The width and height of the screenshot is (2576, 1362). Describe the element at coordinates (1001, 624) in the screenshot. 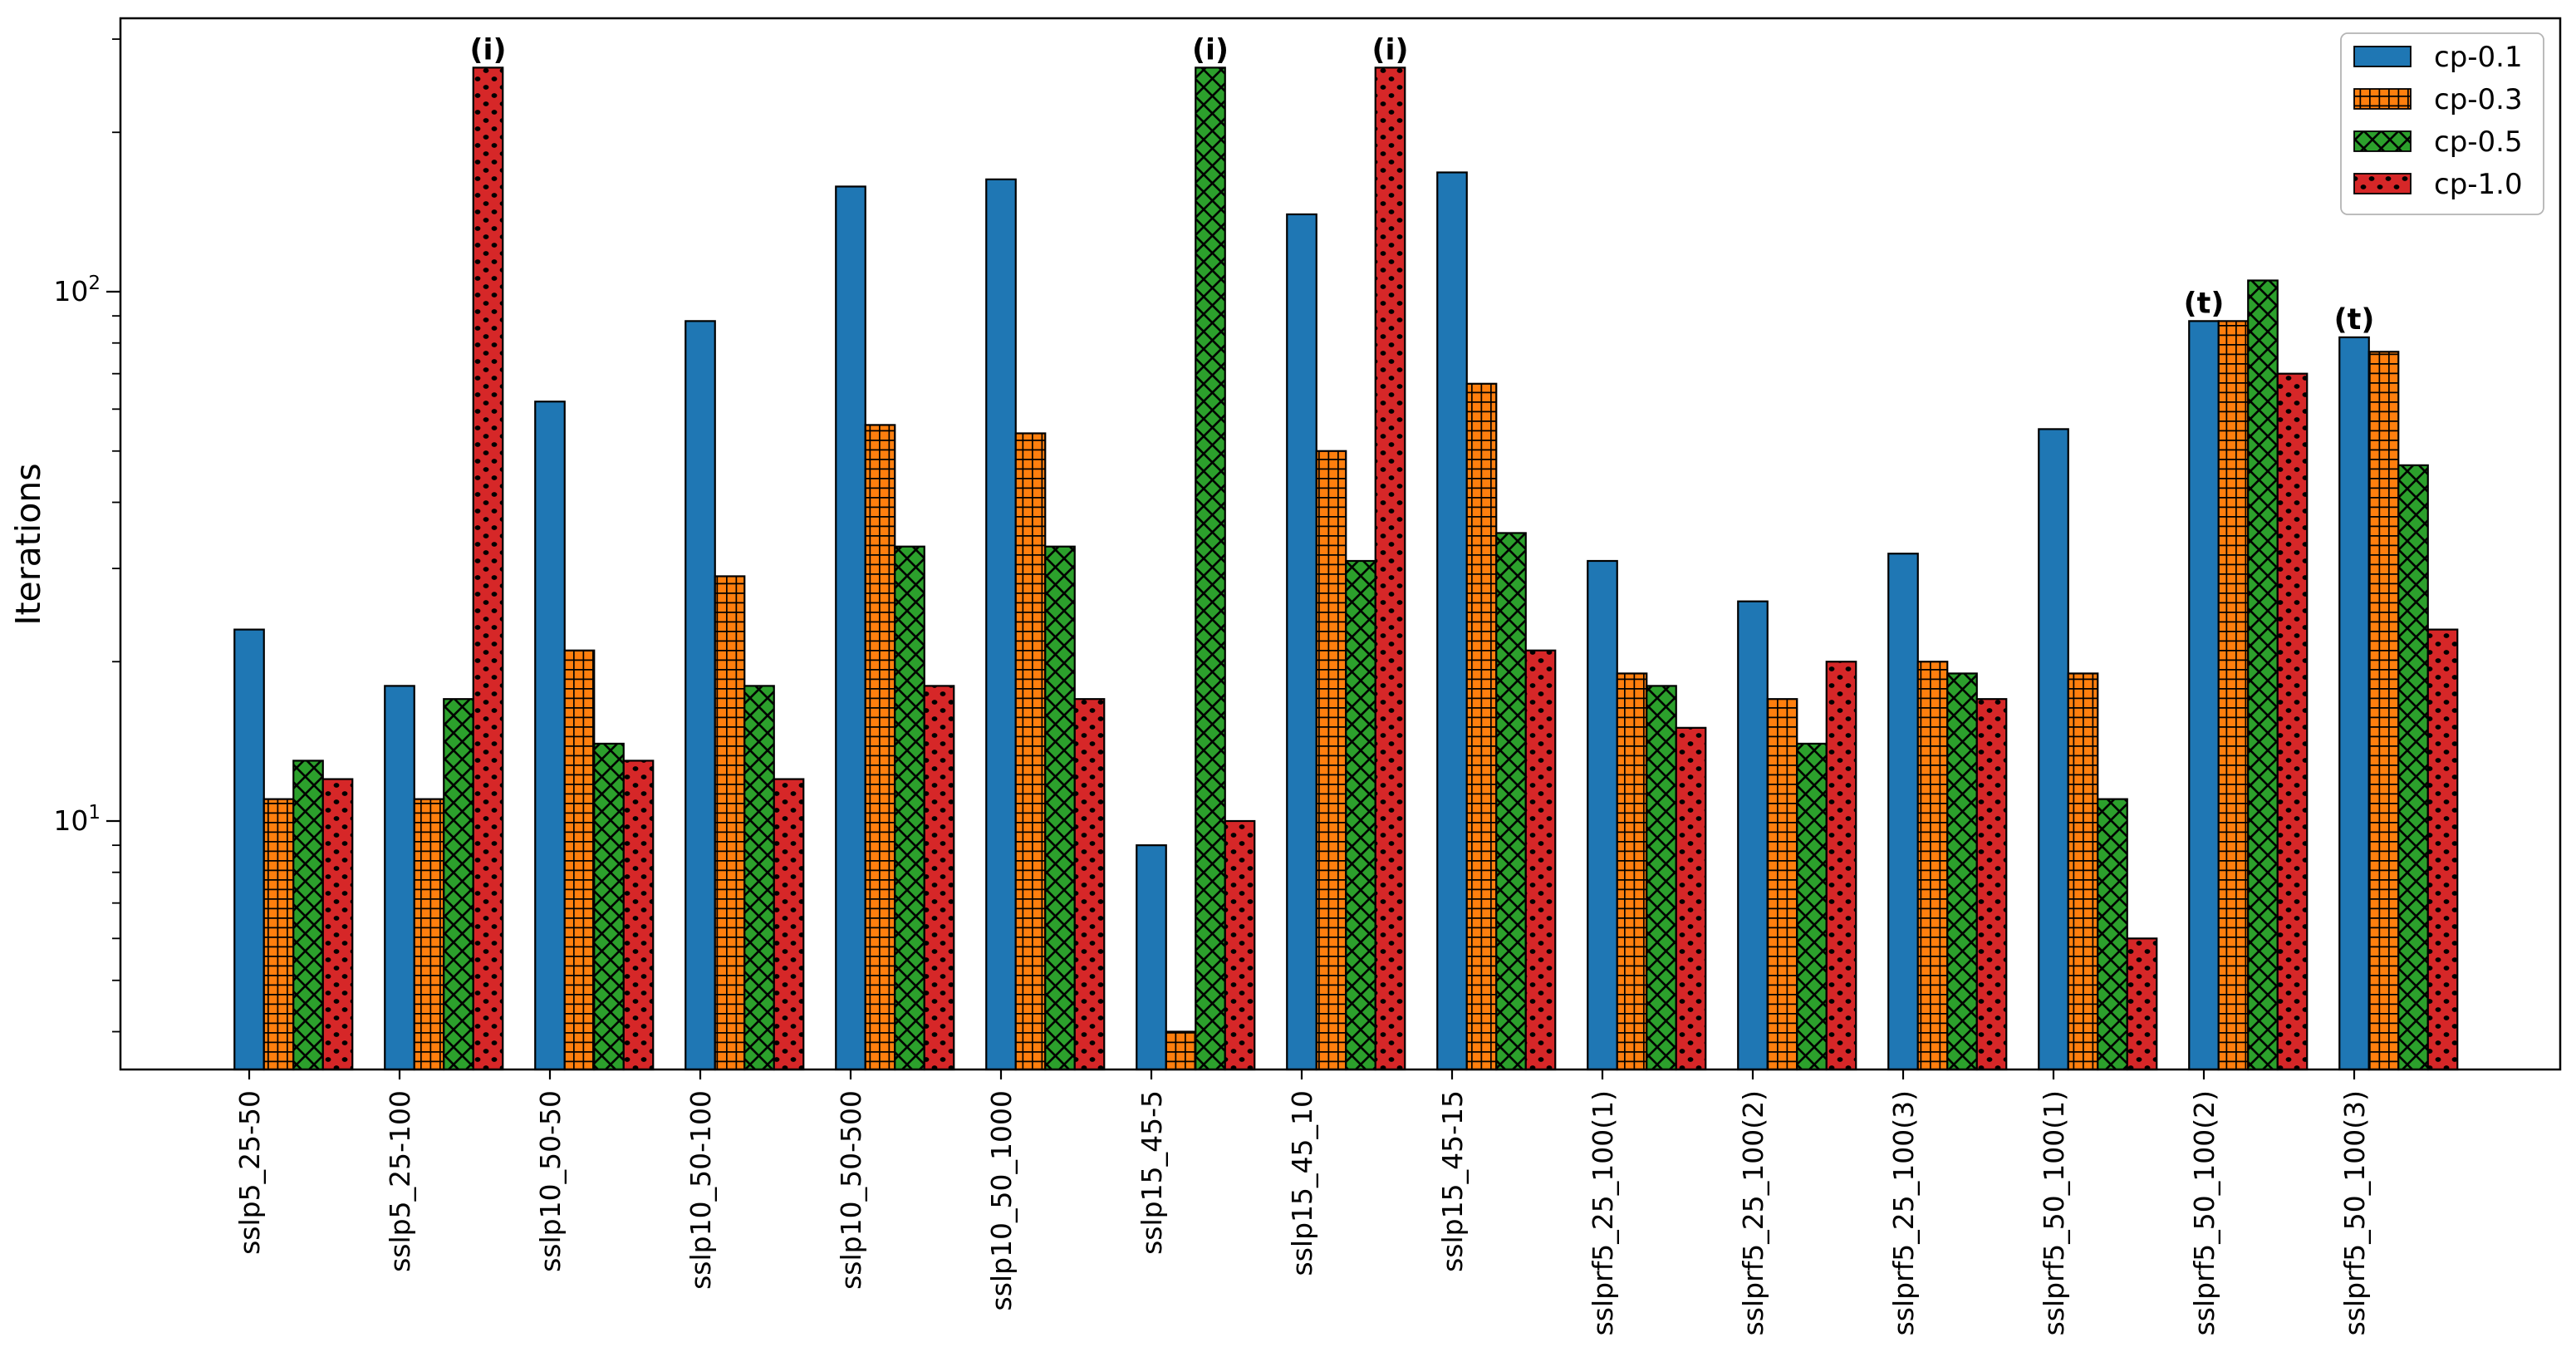

I see `bar-cp-0.1-sslp10_50_1000` at that location.